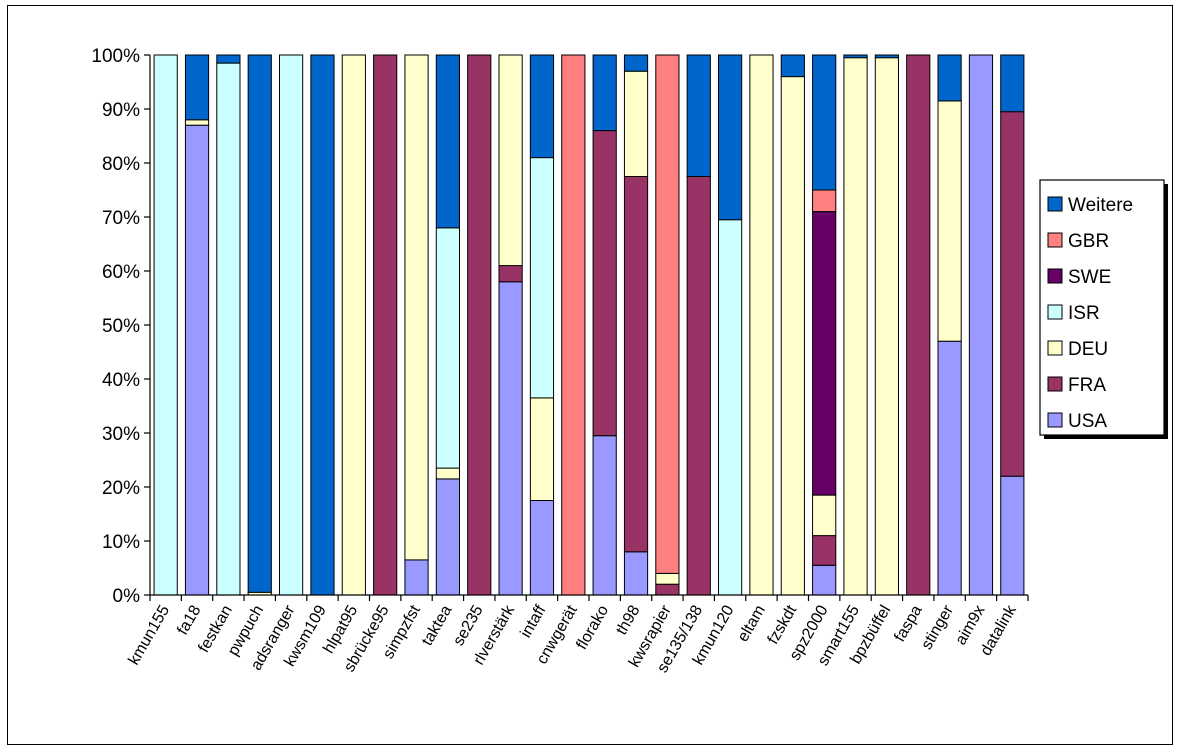 This screenshot has width=1179, height=745. I want to click on legend-label-usa: USA, so click(1087, 421).